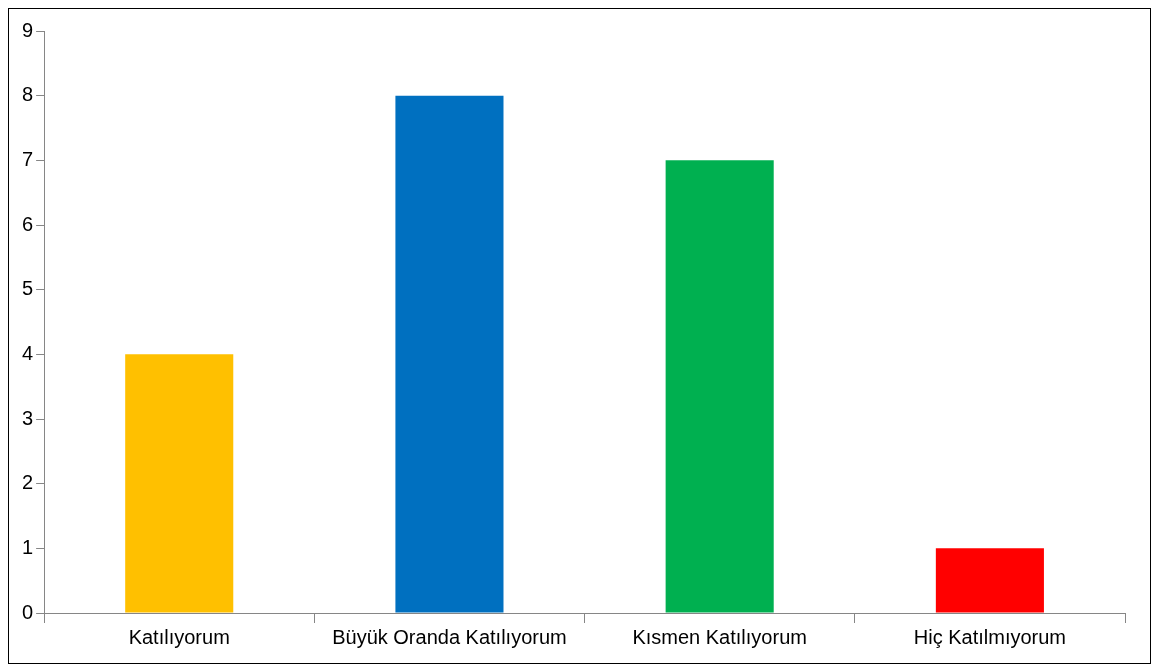 The image size is (1159, 672). What do you see at coordinates (28, 611) in the screenshot?
I see `y-tick-label: 0` at bounding box center [28, 611].